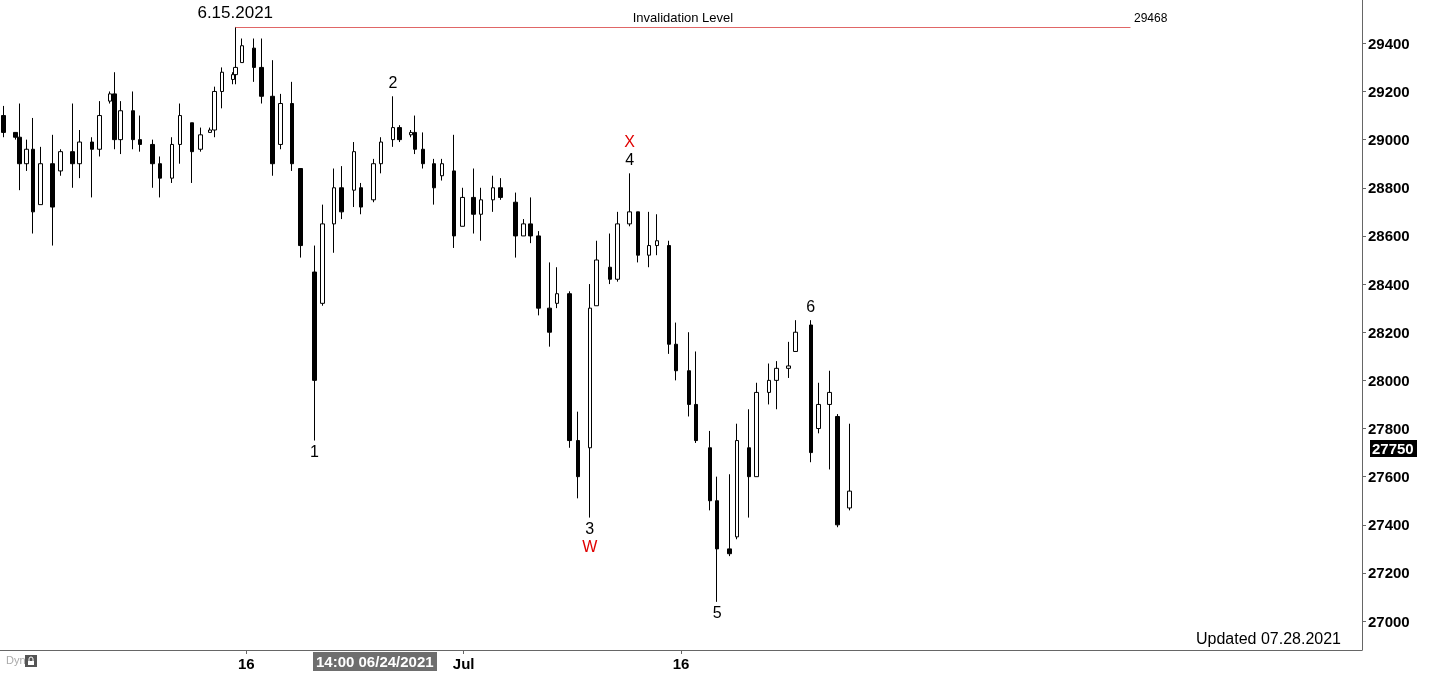 The image size is (1429, 675). Describe the element at coordinates (235, 12) in the screenshot. I see `annotation: 6.15.2021` at that location.